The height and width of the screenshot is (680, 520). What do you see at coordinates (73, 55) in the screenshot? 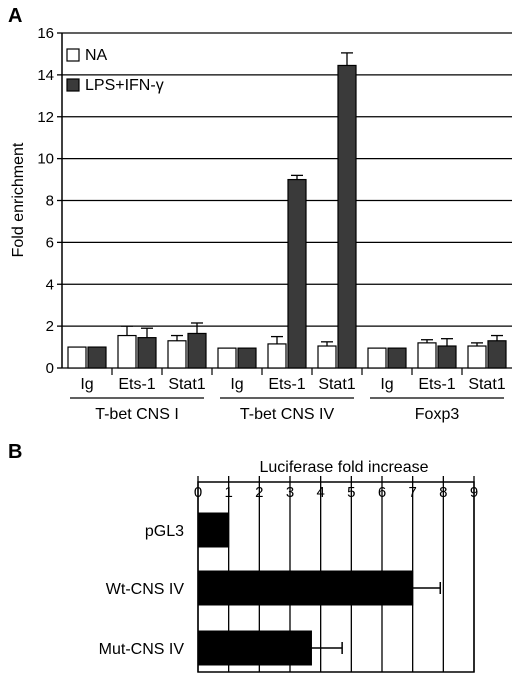
I see `legend-swatch-na` at bounding box center [73, 55].